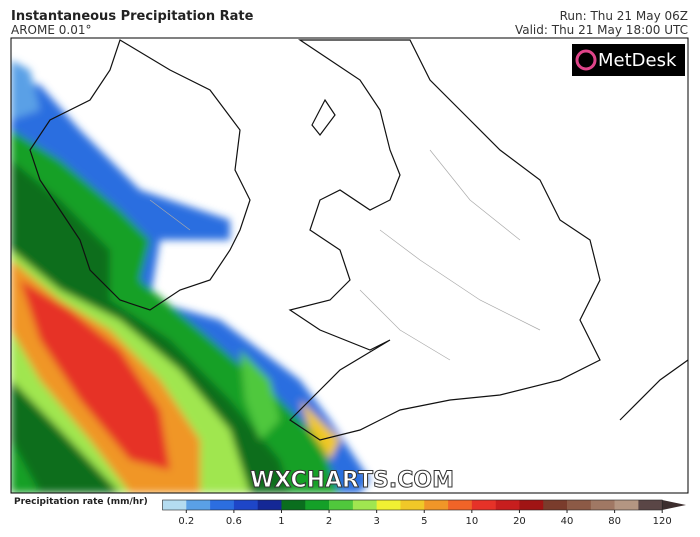 This screenshot has height=537, width=700. I want to click on colorbar-arrow, so click(674, 505).